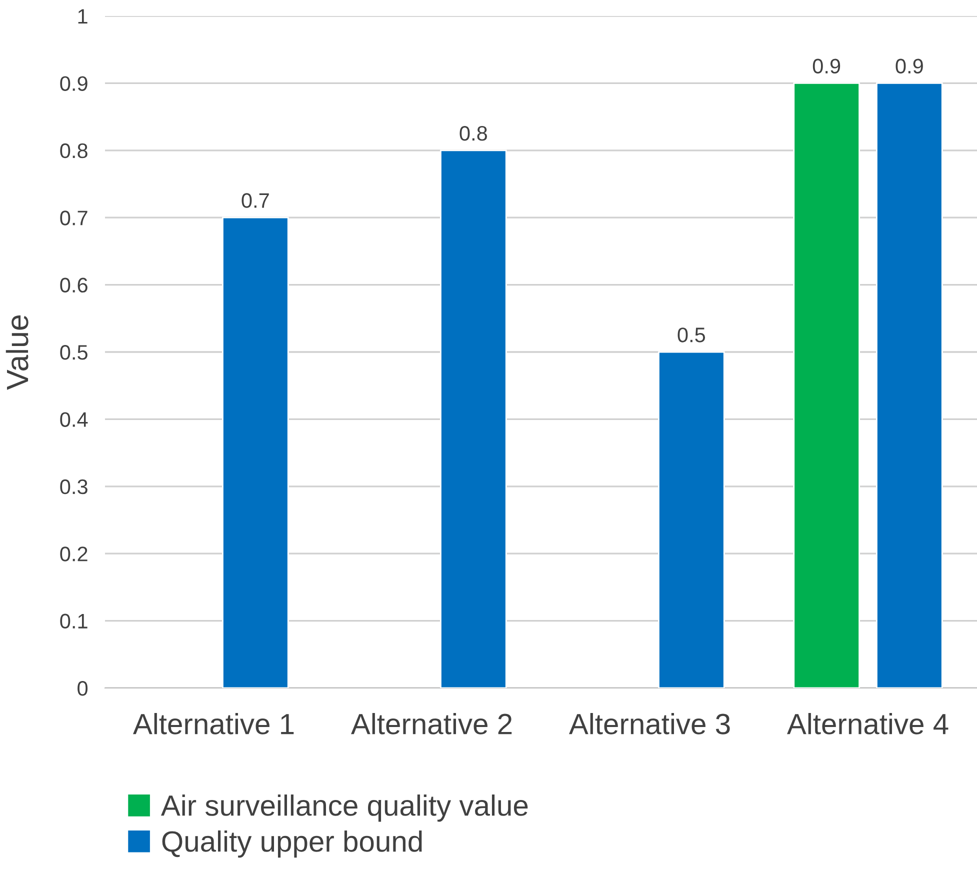  Describe the element at coordinates (83, 688) in the screenshot. I see `y-tick-label: 0` at that location.